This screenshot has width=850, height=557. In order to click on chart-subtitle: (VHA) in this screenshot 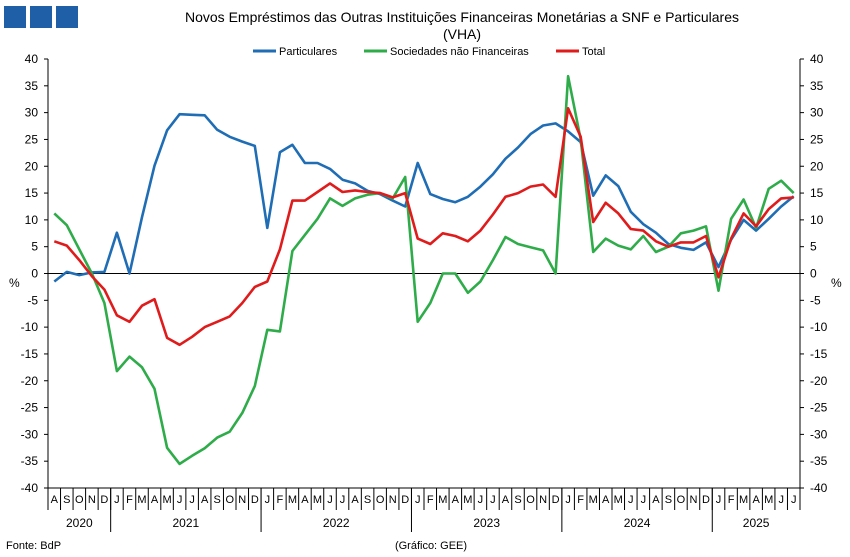, I will do `click(462, 34)`.